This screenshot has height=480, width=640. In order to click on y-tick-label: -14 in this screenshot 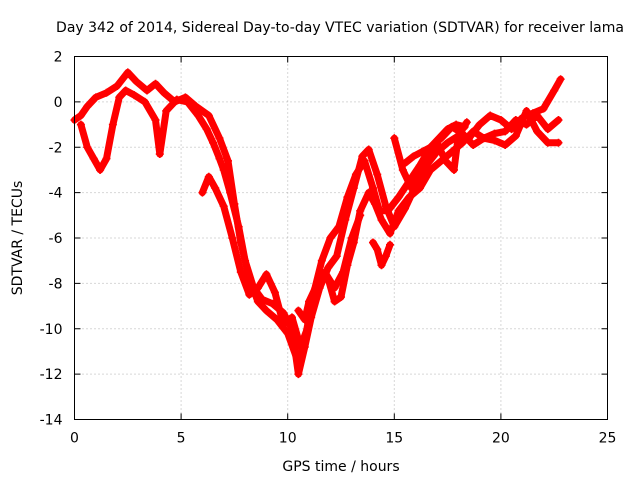, I will do `click(51, 421)`.